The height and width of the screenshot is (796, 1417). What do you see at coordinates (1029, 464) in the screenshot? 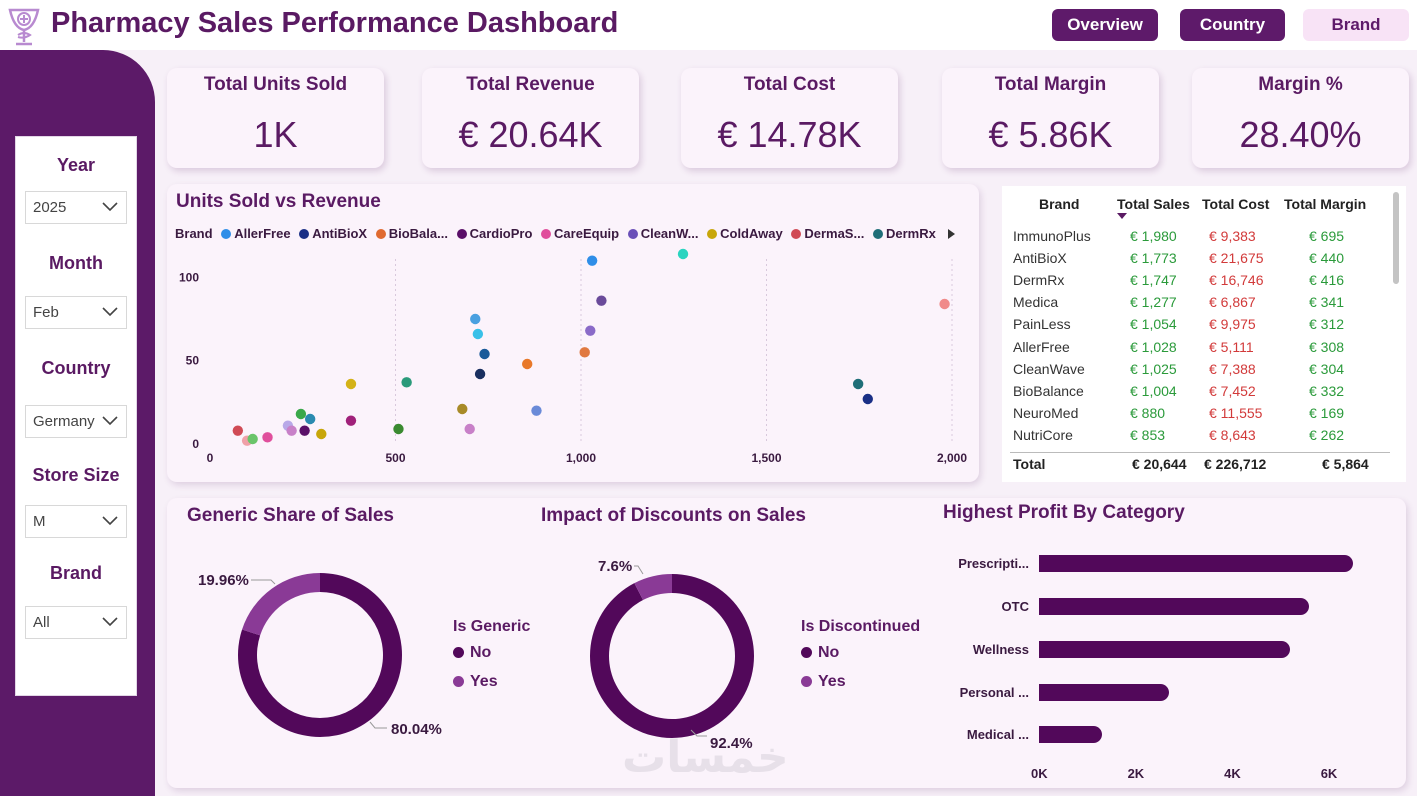
I see `table-total-label: Total` at bounding box center [1029, 464].